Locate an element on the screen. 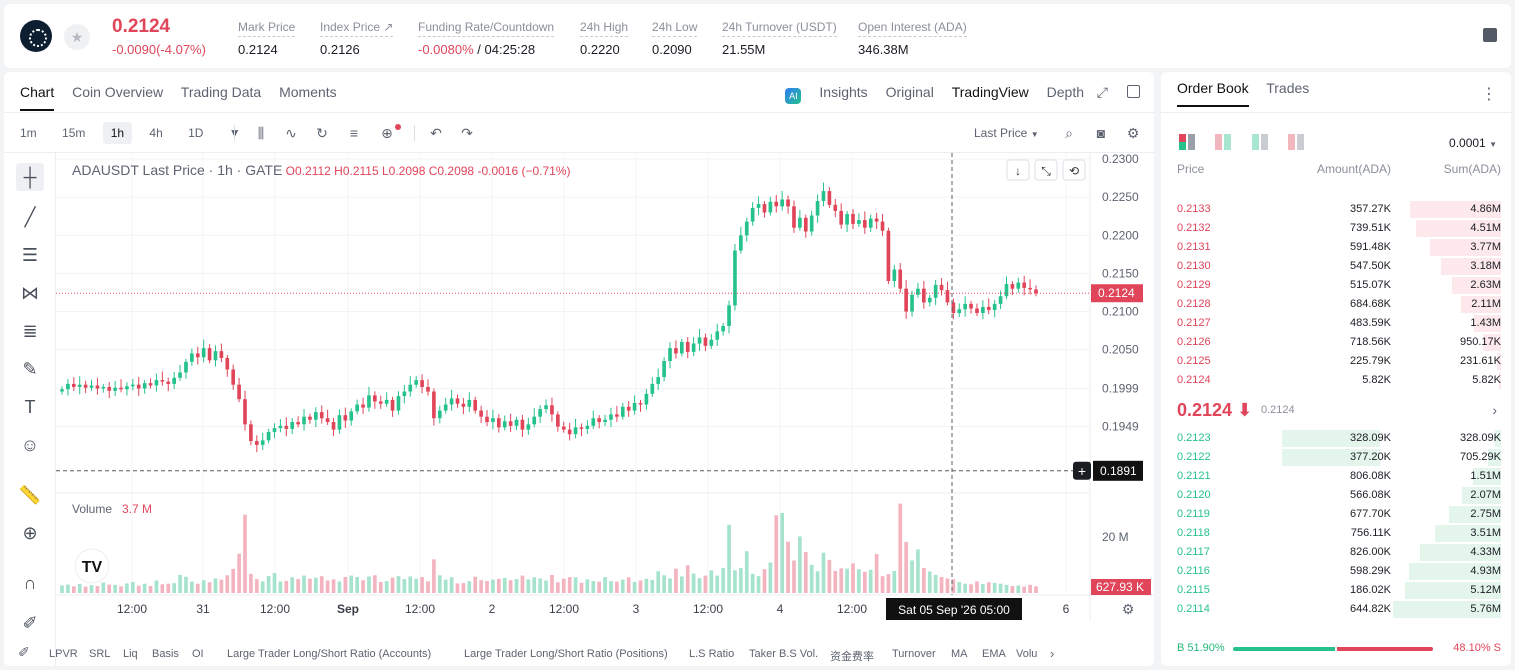 The width and height of the screenshot is (1515, 670). stat-index-price: Index Price ↗ 0.2126 is located at coordinates (357, 38).